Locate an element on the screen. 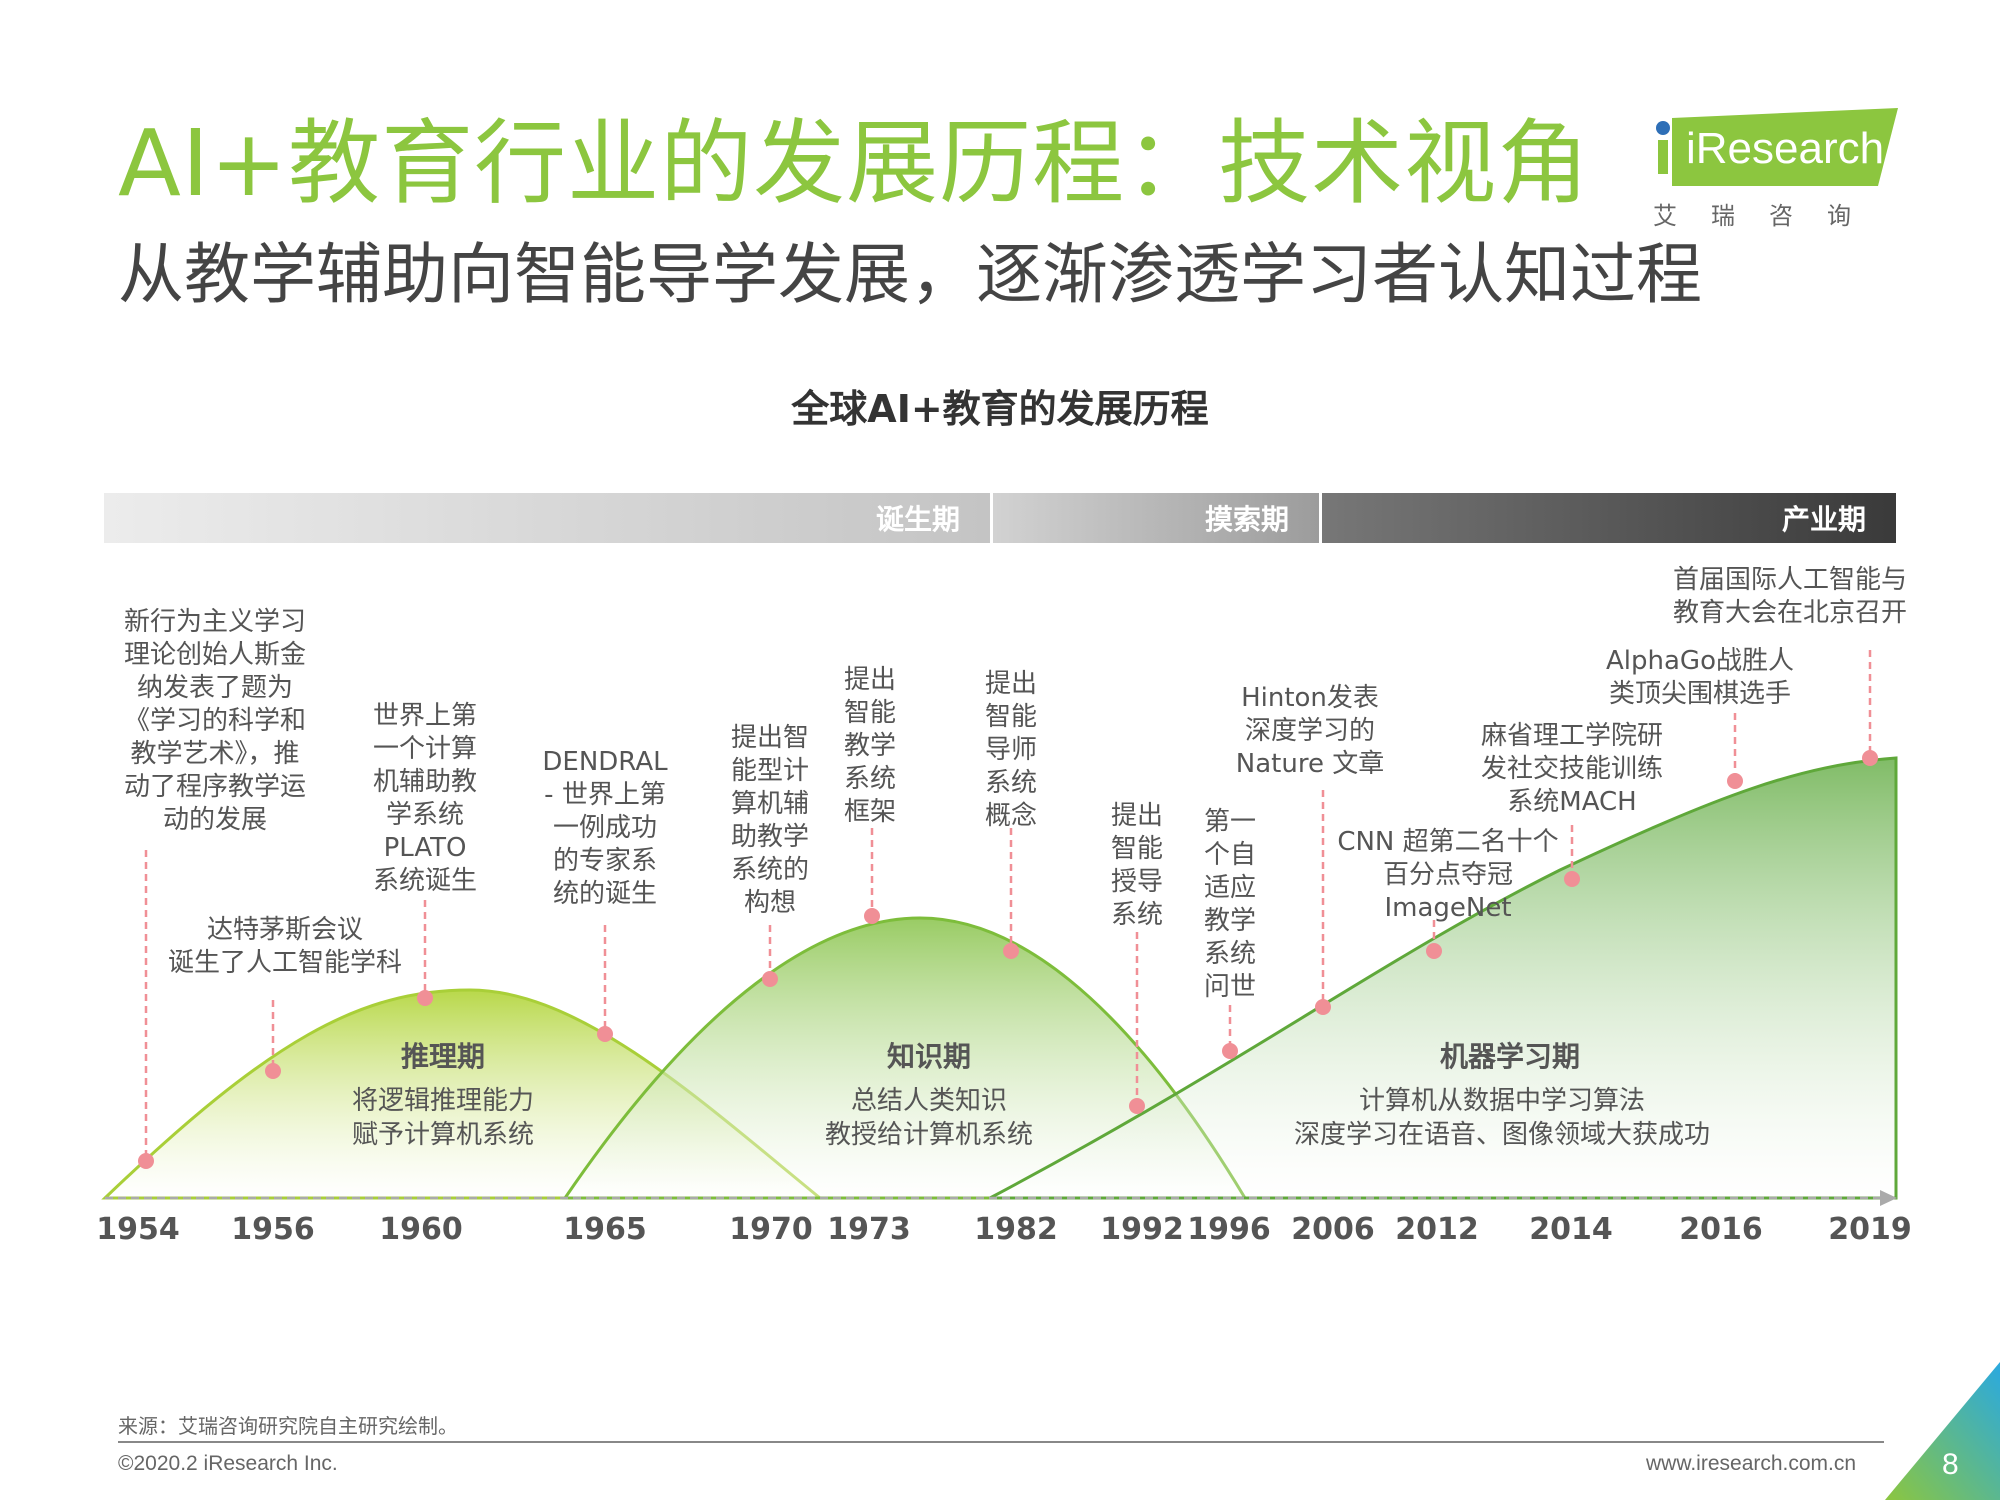  period-label-exploration: 摸索期 is located at coordinates (1247, 519).